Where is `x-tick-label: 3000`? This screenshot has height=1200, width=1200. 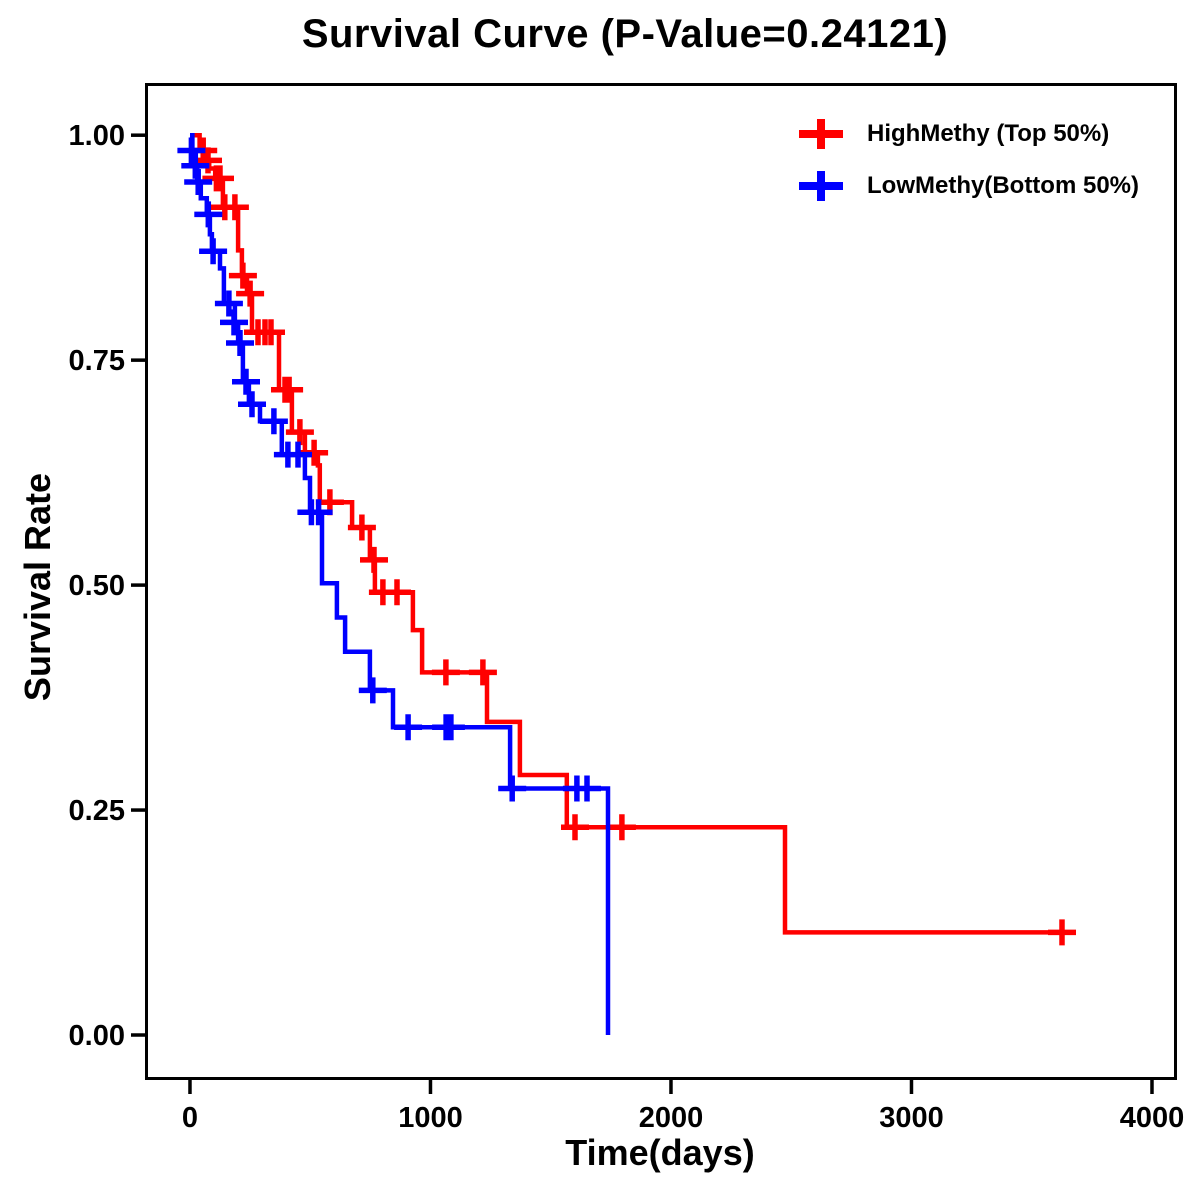
x-tick-label: 3000 is located at coordinates (911, 1118).